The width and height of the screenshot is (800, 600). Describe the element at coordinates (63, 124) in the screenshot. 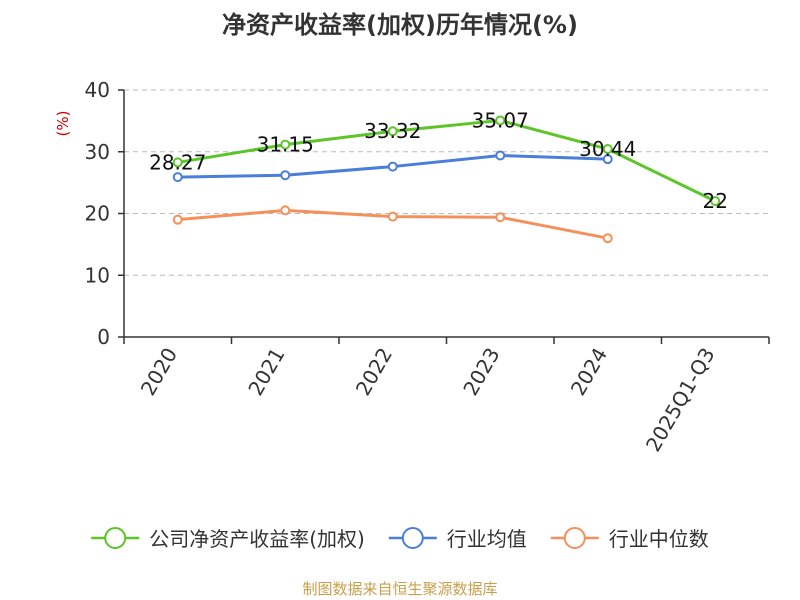

I see `y-axis-label: (%)` at that location.